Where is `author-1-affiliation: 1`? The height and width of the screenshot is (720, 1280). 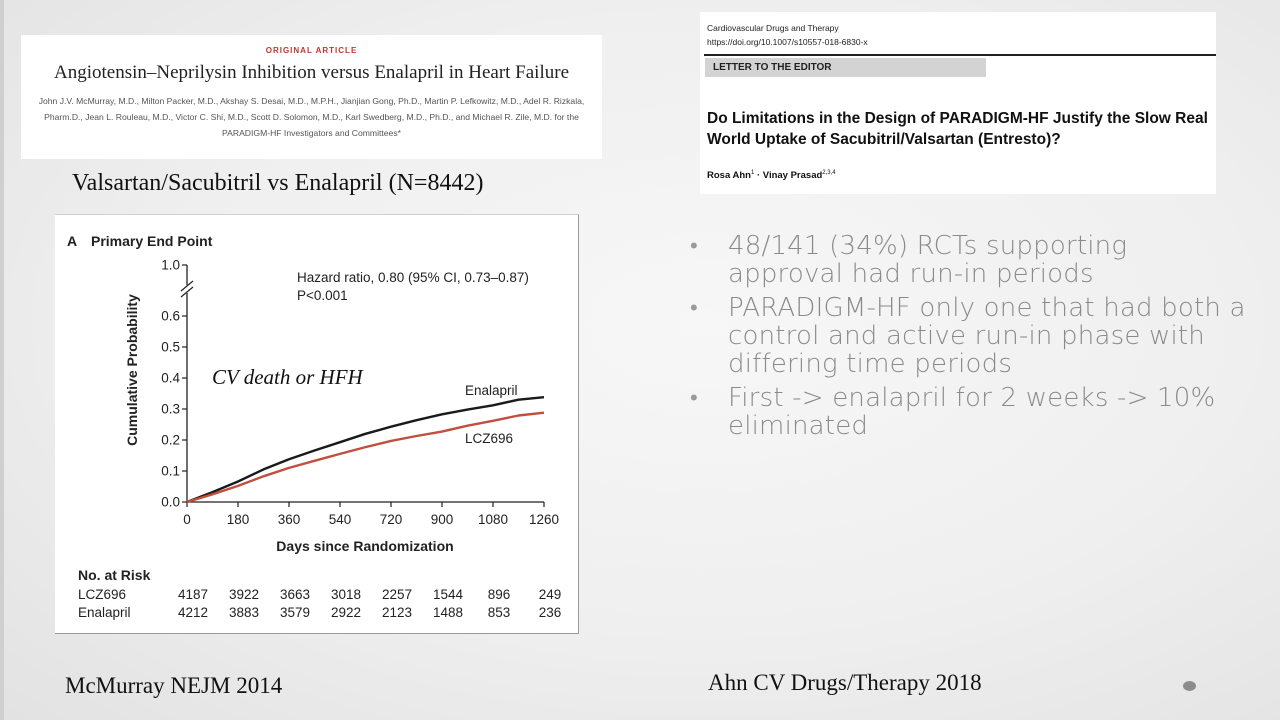
author-1-affiliation: 1 is located at coordinates (752, 173).